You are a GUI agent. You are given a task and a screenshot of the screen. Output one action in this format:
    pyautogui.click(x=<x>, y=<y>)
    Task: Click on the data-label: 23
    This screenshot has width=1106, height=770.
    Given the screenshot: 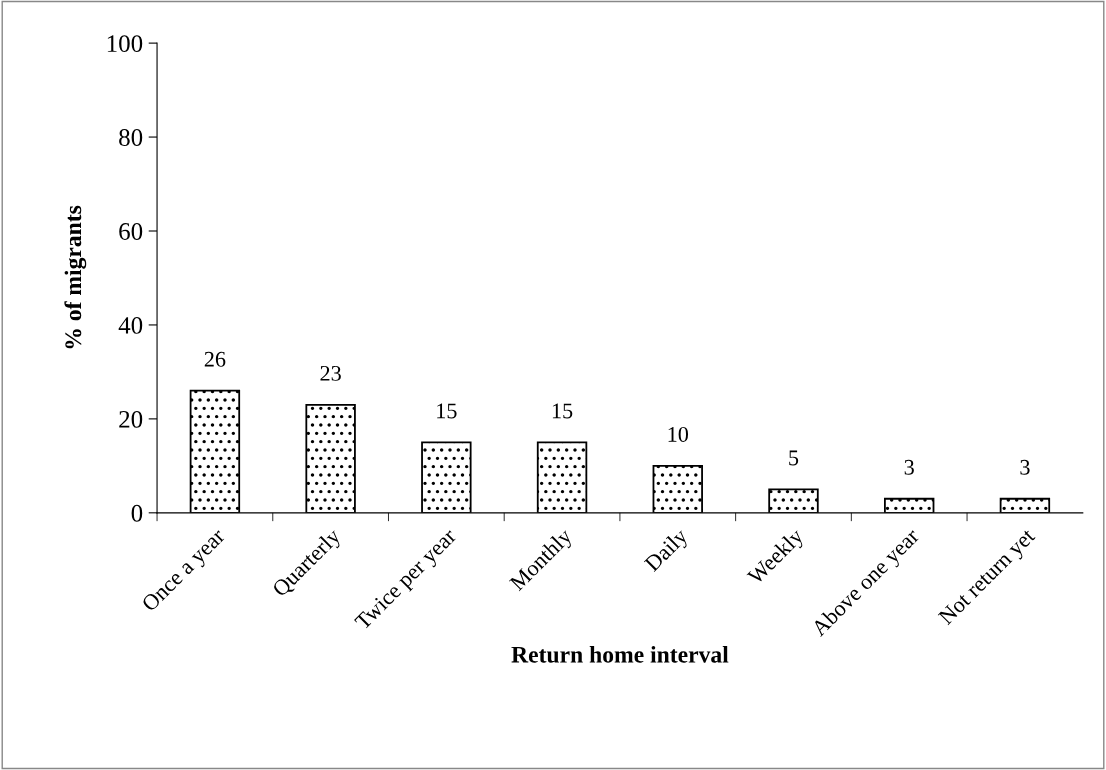 What is the action you would take?
    pyautogui.click(x=330, y=373)
    